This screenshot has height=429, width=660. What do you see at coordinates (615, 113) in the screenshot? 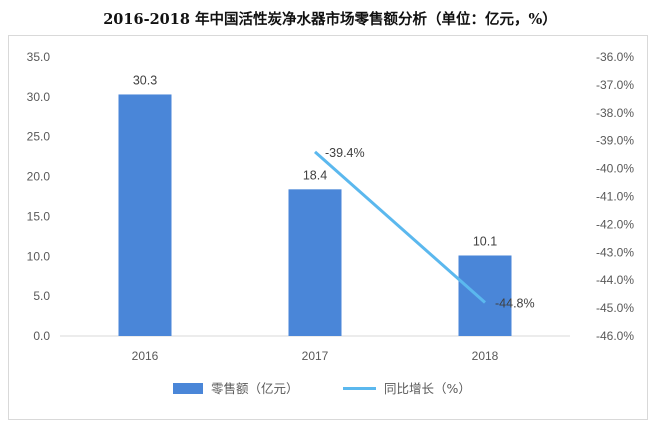
I see `y-right-tick-label: -38.0%` at bounding box center [615, 113].